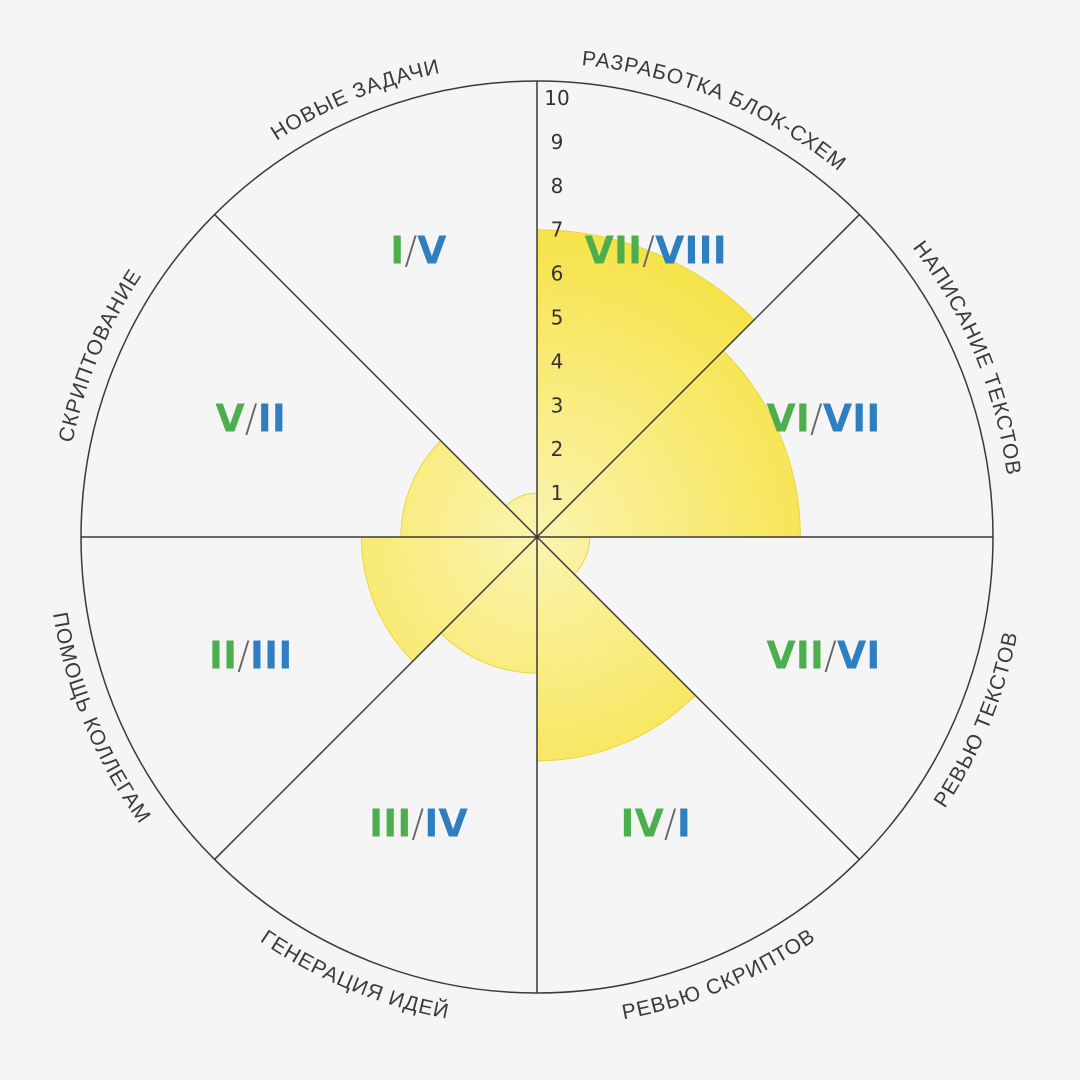 Image resolution: width=1080 pixels, height=1080 pixels. What do you see at coordinates (976, 720) in the screenshot?
I see `category-label: РЕВЬЮ ТЕКСТОВ` at bounding box center [976, 720].